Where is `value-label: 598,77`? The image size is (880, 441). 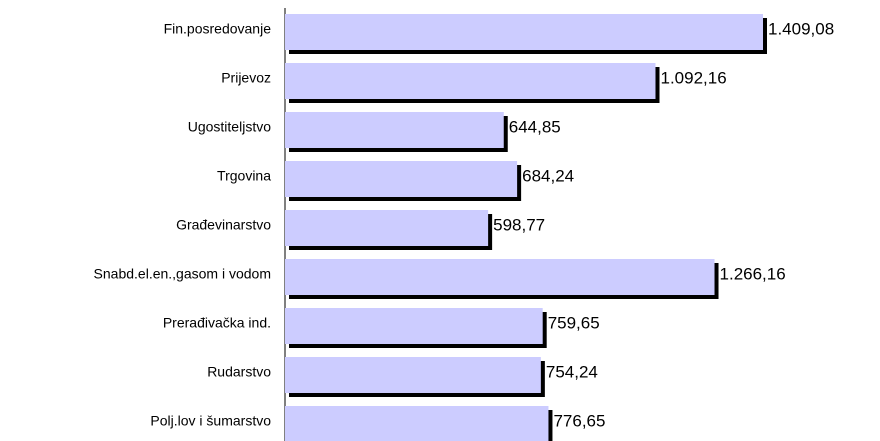
value-label: 598,77 is located at coordinates (519, 224).